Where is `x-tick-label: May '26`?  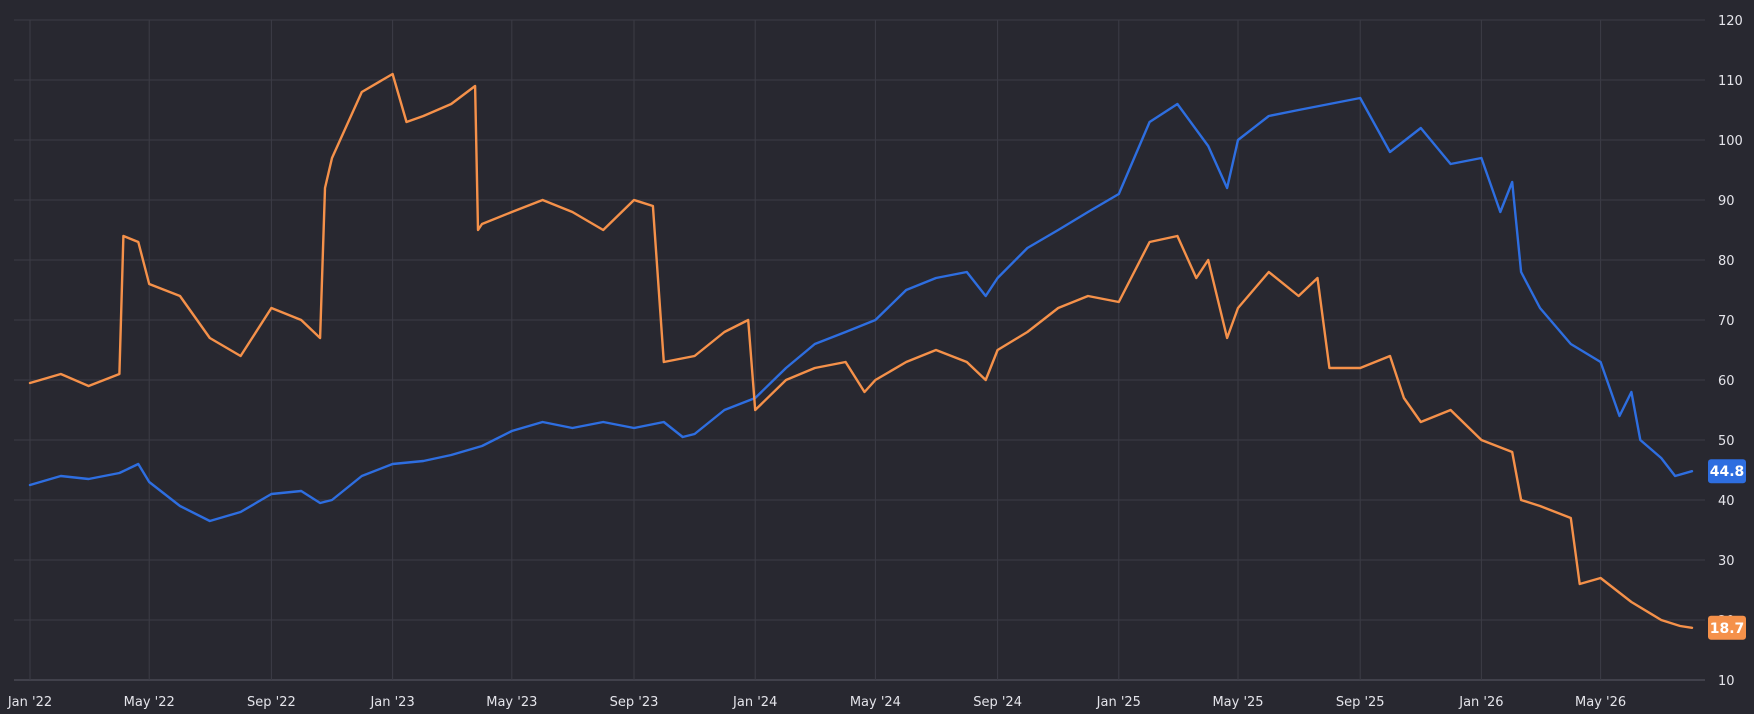 x-tick-label: May '26 is located at coordinates (1600, 702).